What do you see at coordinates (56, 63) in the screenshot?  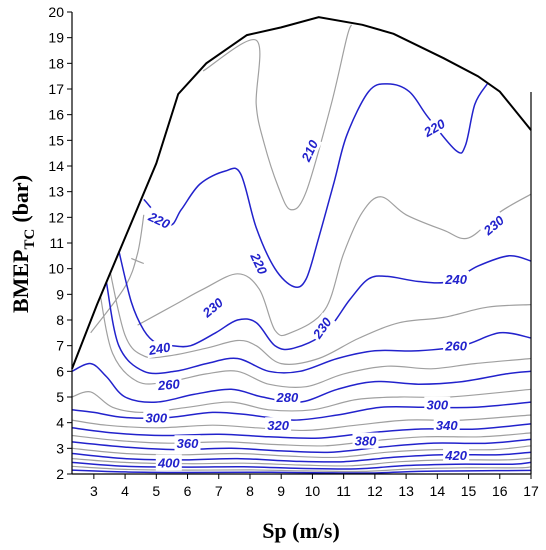 I see `y-tick-label: 18` at bounding box center [56, 63].